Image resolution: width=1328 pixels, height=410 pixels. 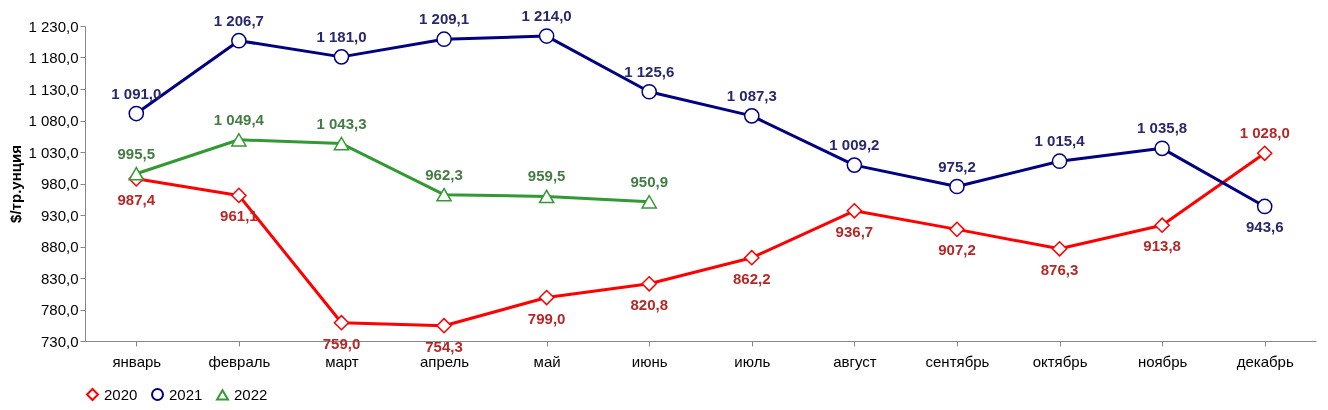 What do you see at coordinates (59, 309) in the screenshot?
I see `y-tick-label: 780,0` at bounding box center [59, 309].